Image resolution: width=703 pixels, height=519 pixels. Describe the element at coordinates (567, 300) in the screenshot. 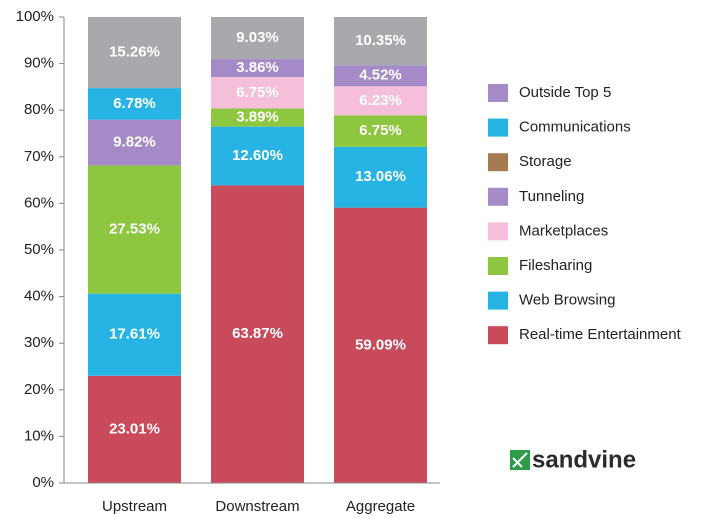

I see `legend-label: Web Browsing` at that location.